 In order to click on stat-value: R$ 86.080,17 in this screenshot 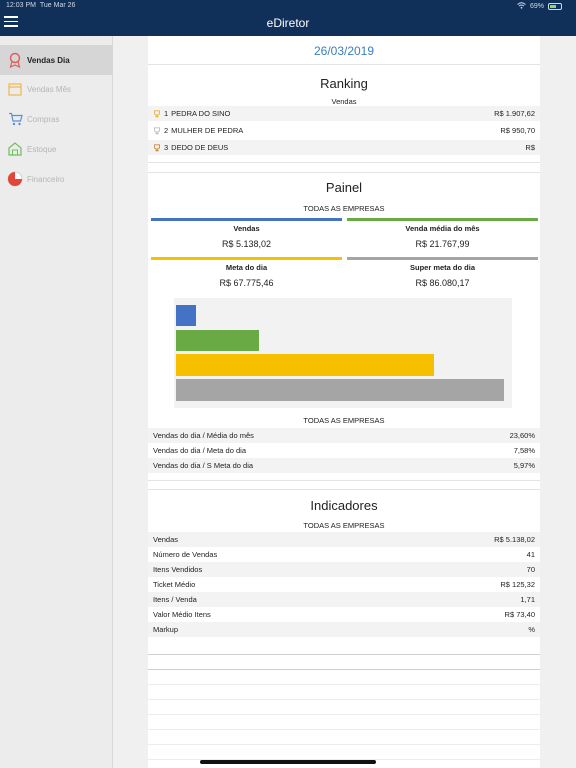, I will do `click(442, 283)`.